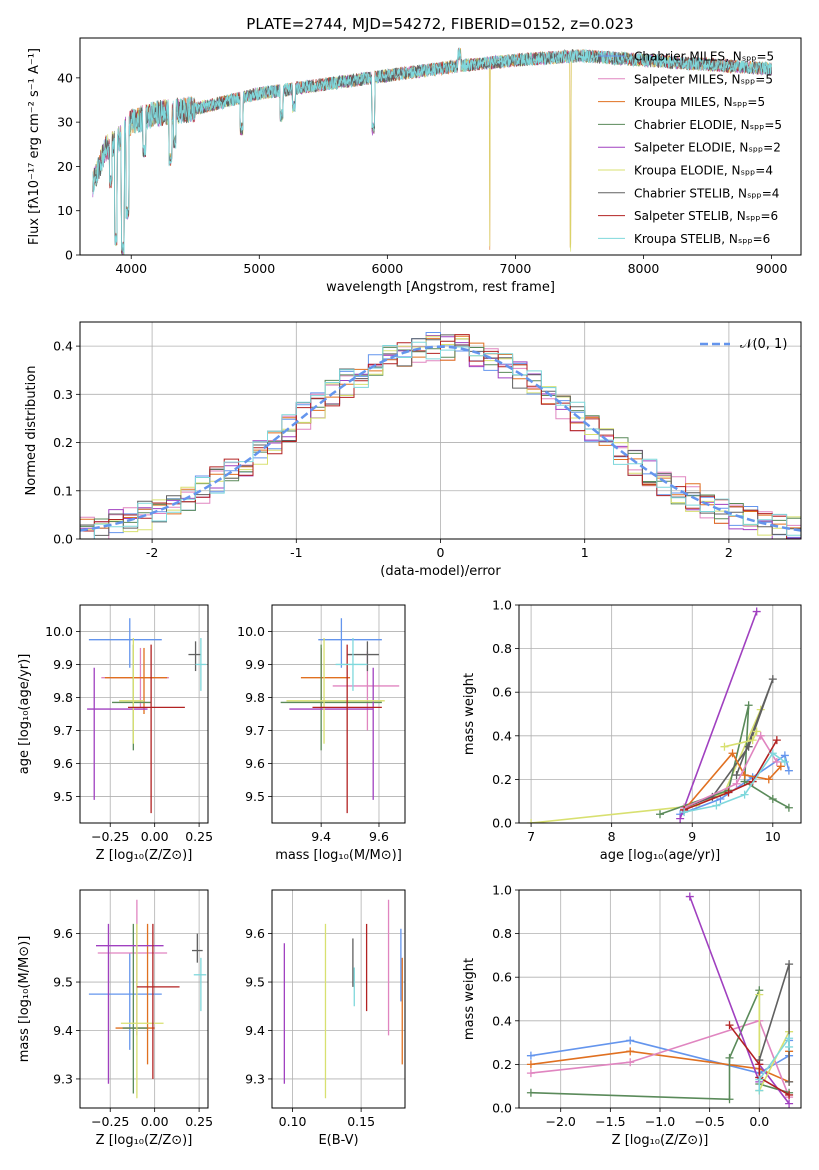 This screenshot has width=819, height=1170. Describe the element at coordinates (469, 714) in the screenshot. I see `y-axis-label: mass weight` at that location.